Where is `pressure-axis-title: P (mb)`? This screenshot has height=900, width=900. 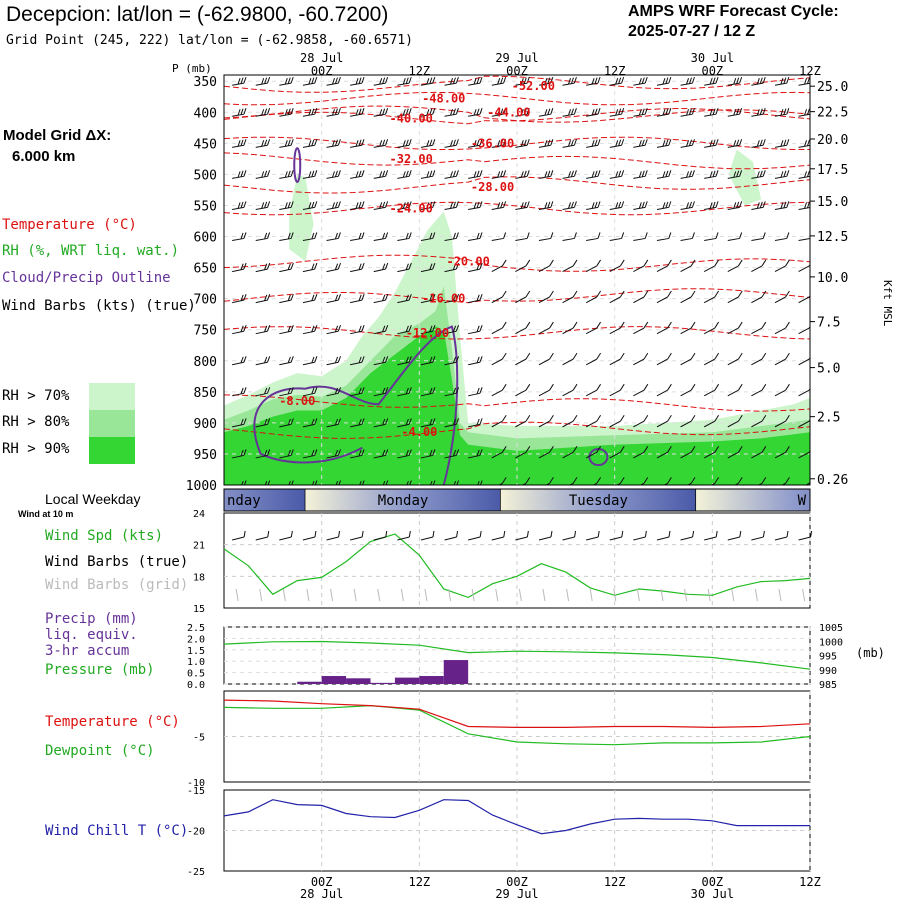 pressure-axis-title: P (mb) is located at coordinates (192, 68).